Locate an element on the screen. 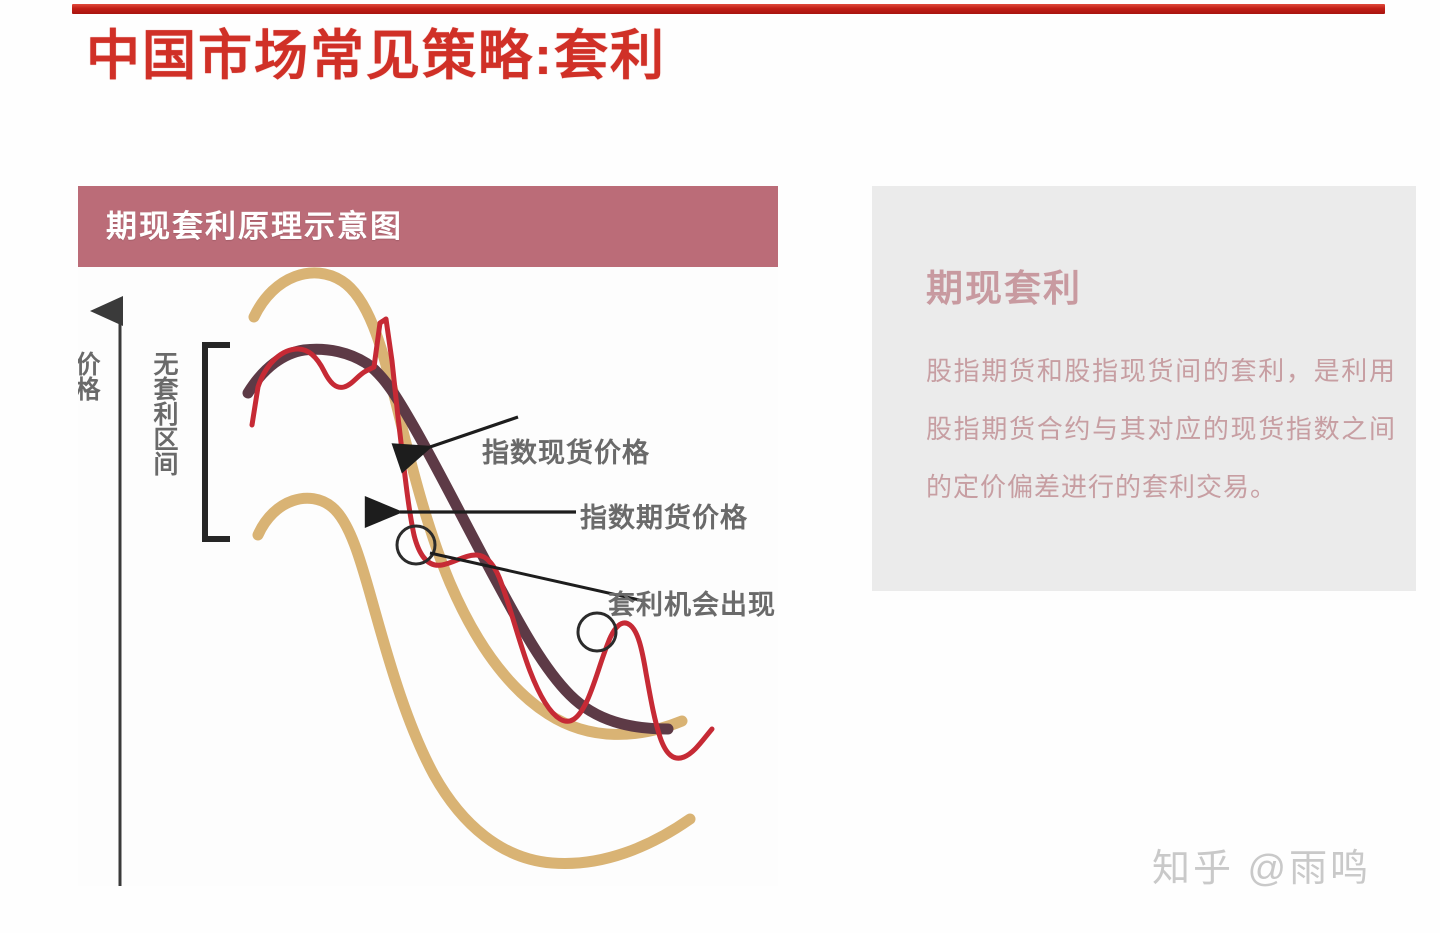  no-arbitrage-bracket: 无套利区间 is located at coordinates (190, 442).